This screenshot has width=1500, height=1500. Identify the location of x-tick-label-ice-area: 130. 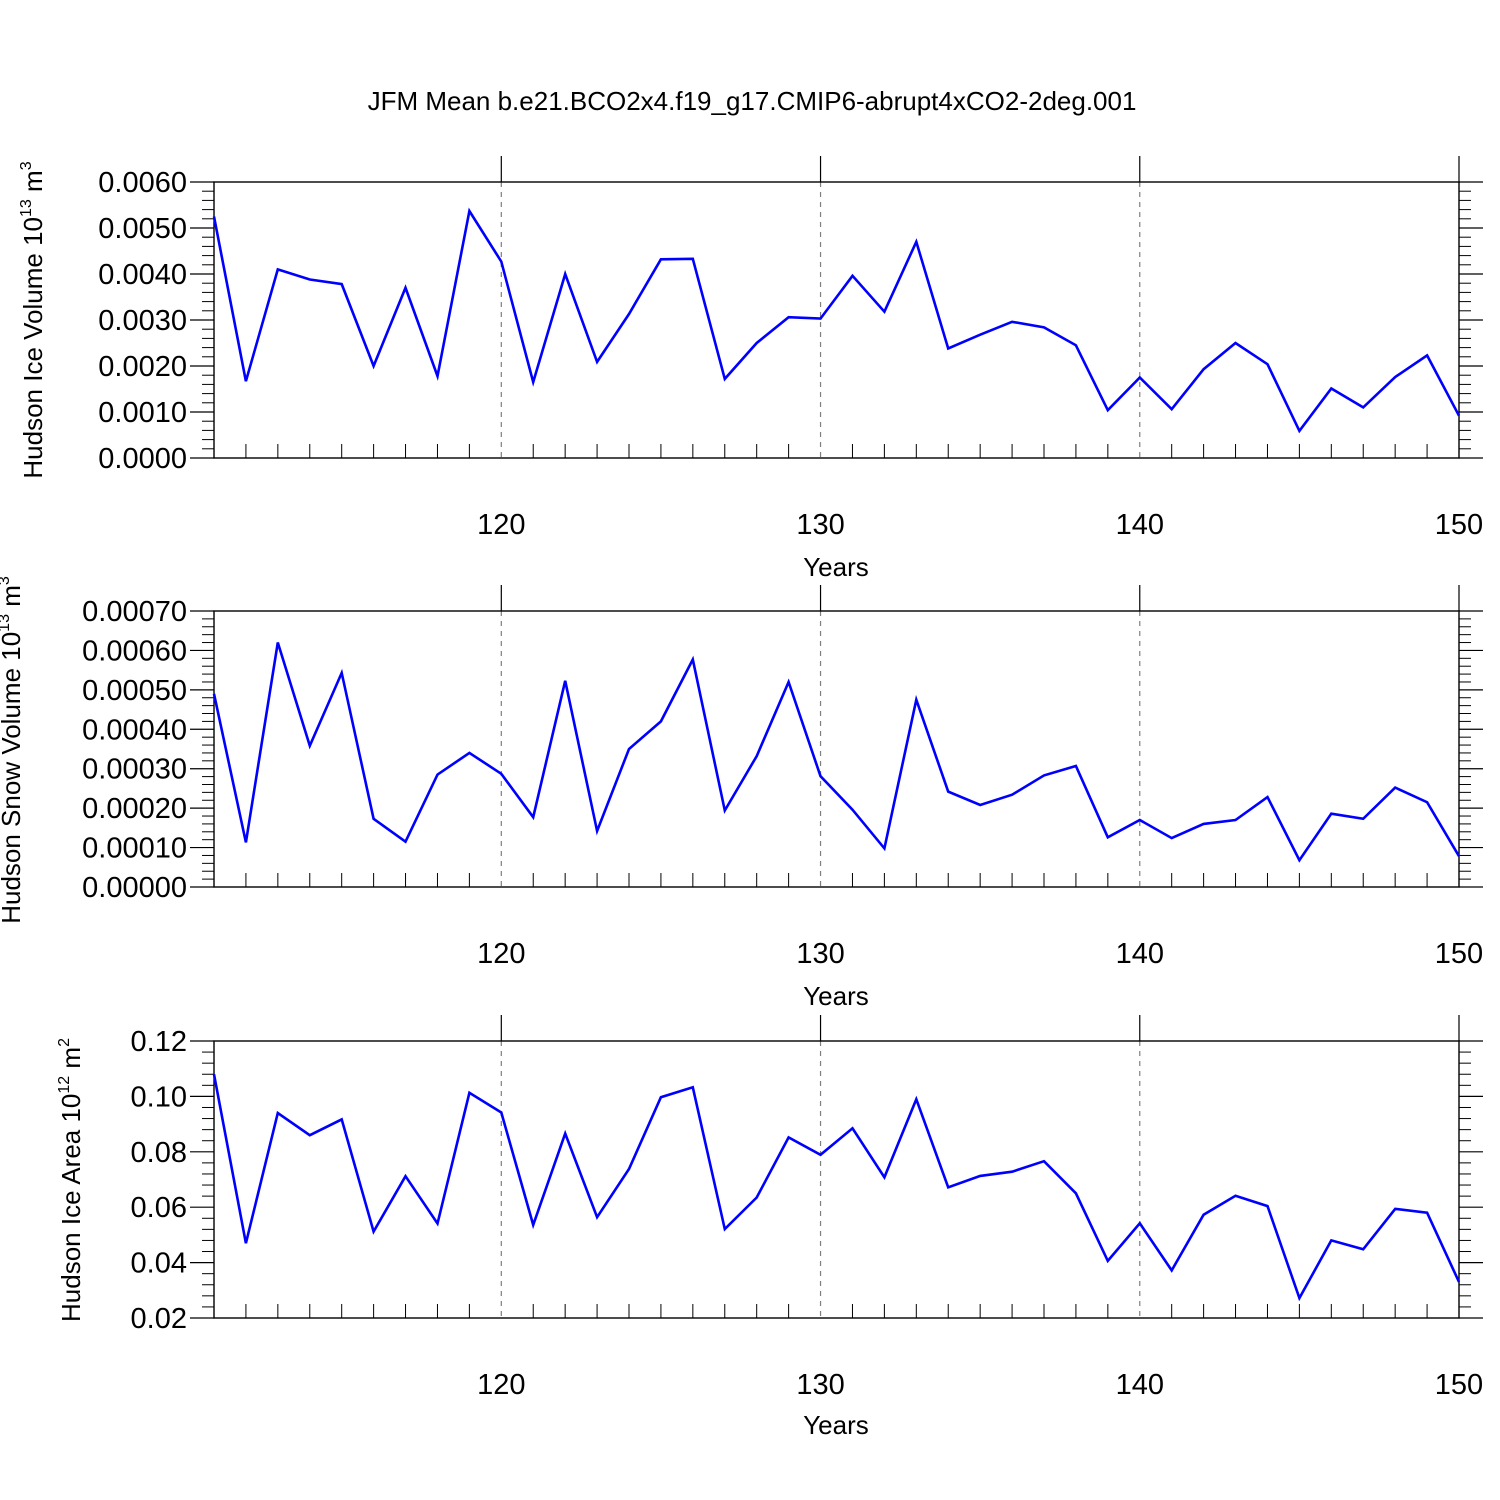
(820, 1385).